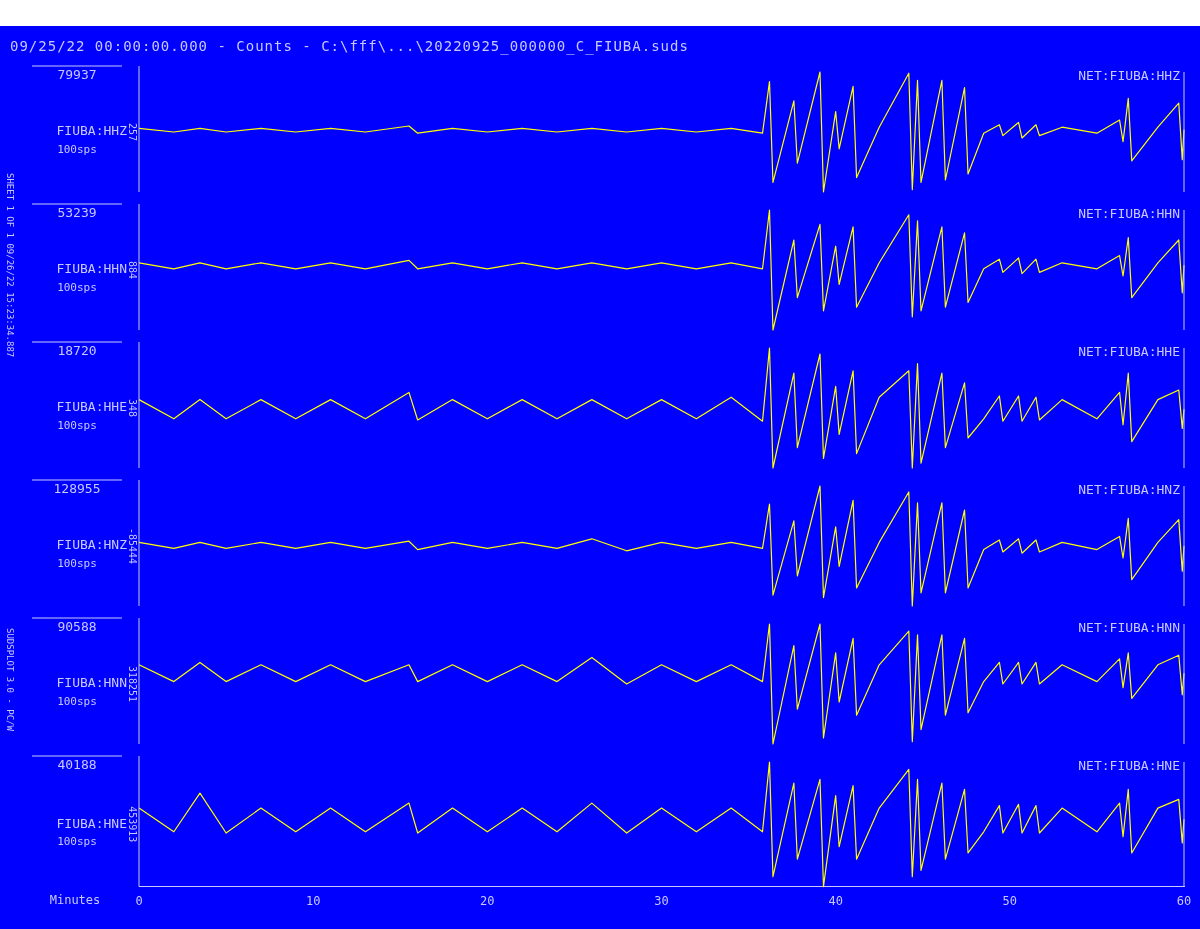  I want to click on x-tick-label: 60, so click(1184, 900).